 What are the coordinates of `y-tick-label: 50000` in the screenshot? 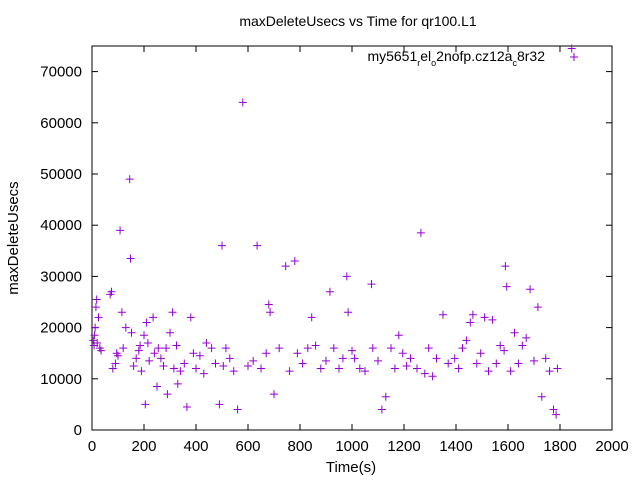 It's located at (61, 174).